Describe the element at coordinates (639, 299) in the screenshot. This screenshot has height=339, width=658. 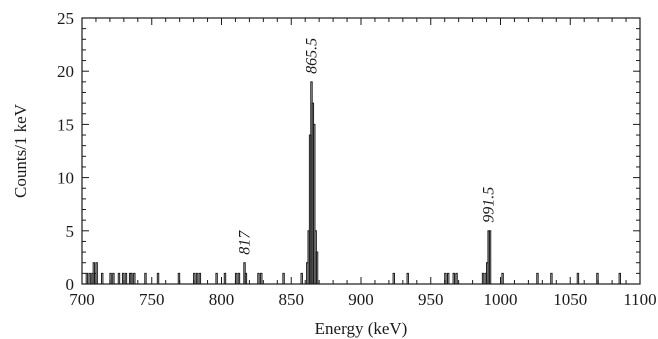
I see `x-tick-label: 1100` at that location.